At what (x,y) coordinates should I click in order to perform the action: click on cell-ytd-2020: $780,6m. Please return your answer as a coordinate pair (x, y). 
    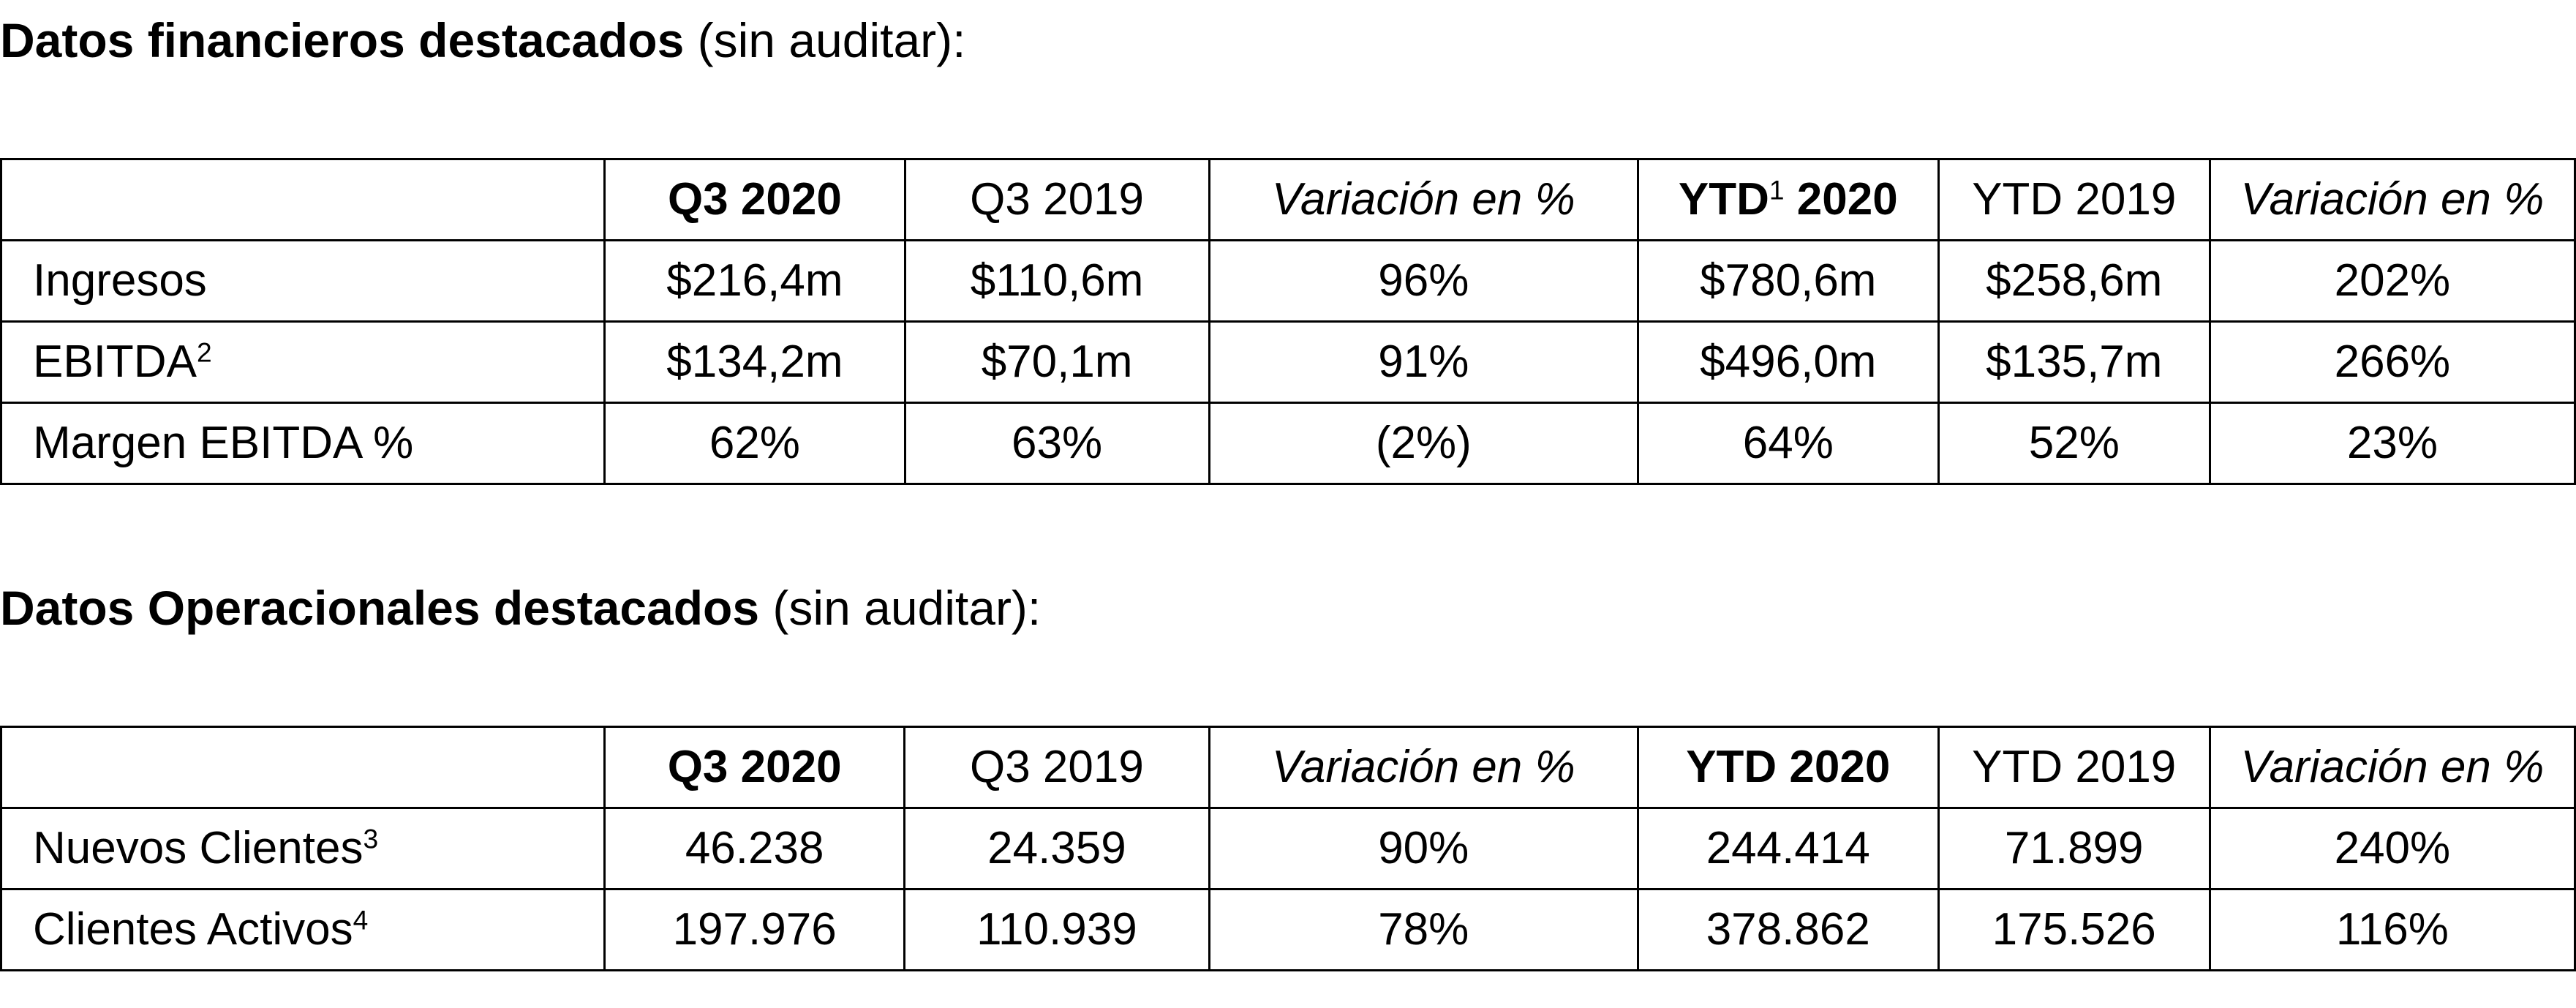
    Looking at the image, I should click on (1788, 281).